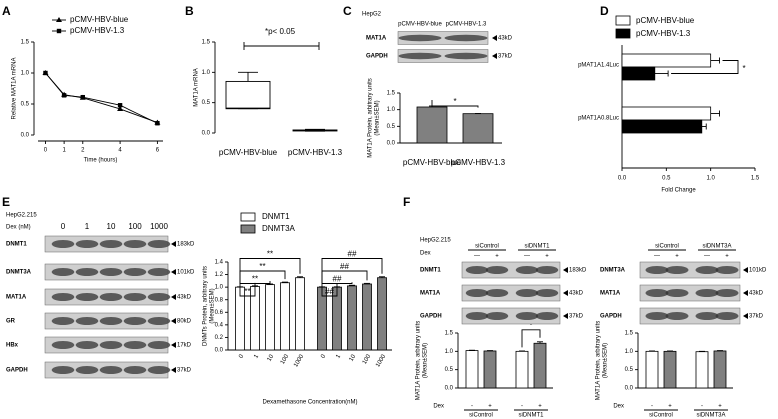  I want to click on blot-row-label: DNMT1, so click(16, 245).